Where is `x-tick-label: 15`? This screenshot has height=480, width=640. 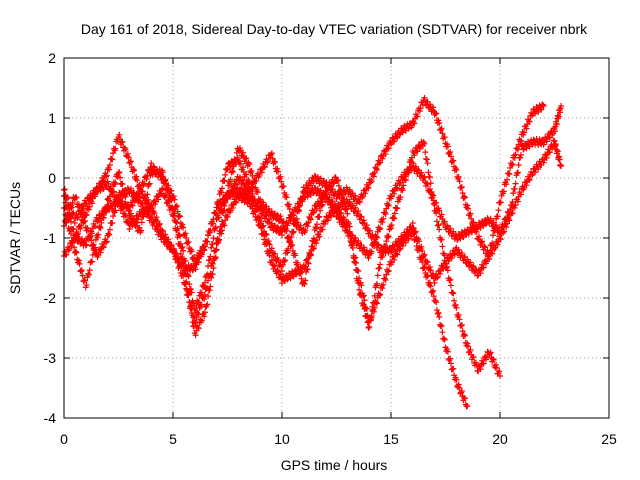
x-tick-label: 15 is located at coordinates (391, 439).